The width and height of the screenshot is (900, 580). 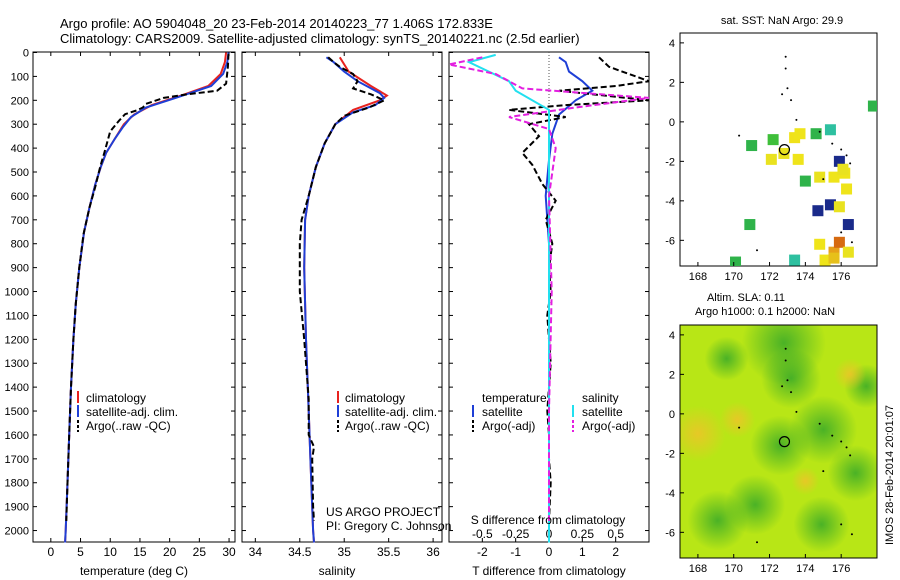 I want to click on x-tick-label: 2, so click(x=615, y=552).